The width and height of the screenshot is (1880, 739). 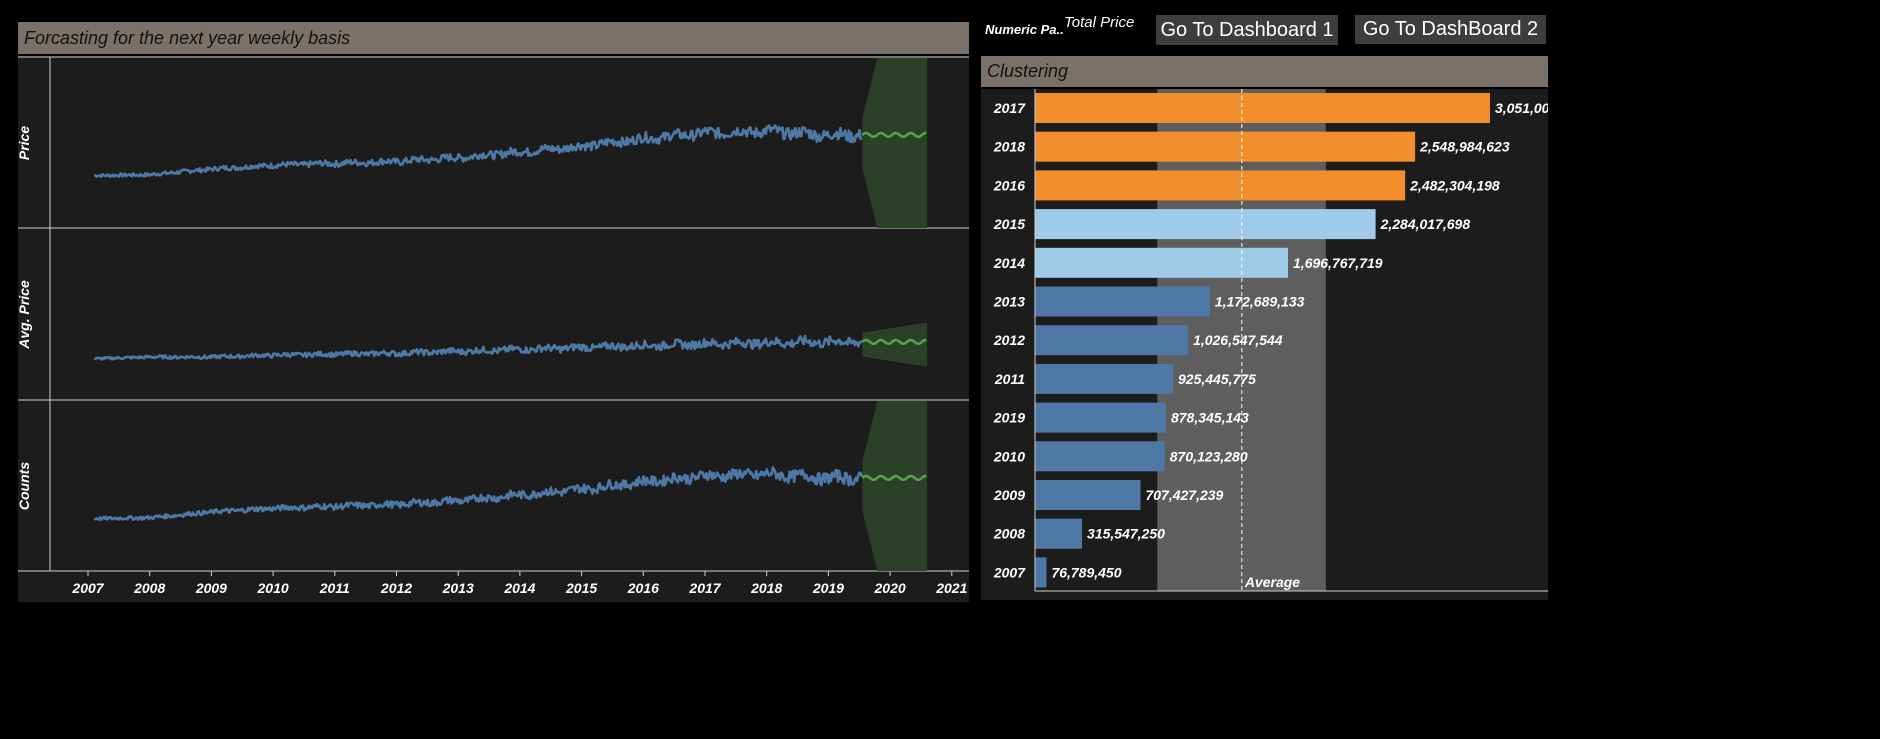 What do you see at coordinates (478, 493) in the screenshot?
I see `actual-line-counts` at bounding box center [478, 493].